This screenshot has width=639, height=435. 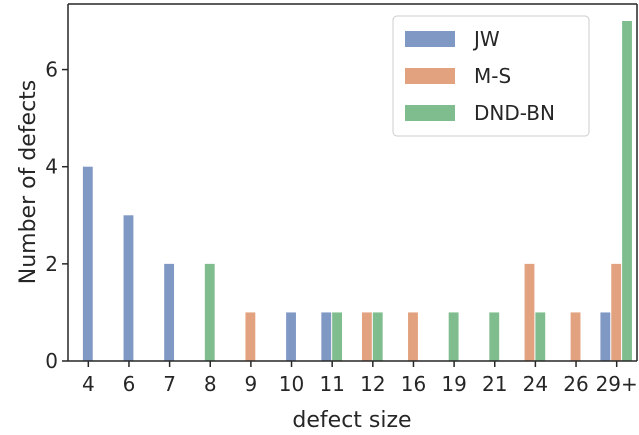 I want to click on x-tick-label: 21, so click(x=494, y=384).